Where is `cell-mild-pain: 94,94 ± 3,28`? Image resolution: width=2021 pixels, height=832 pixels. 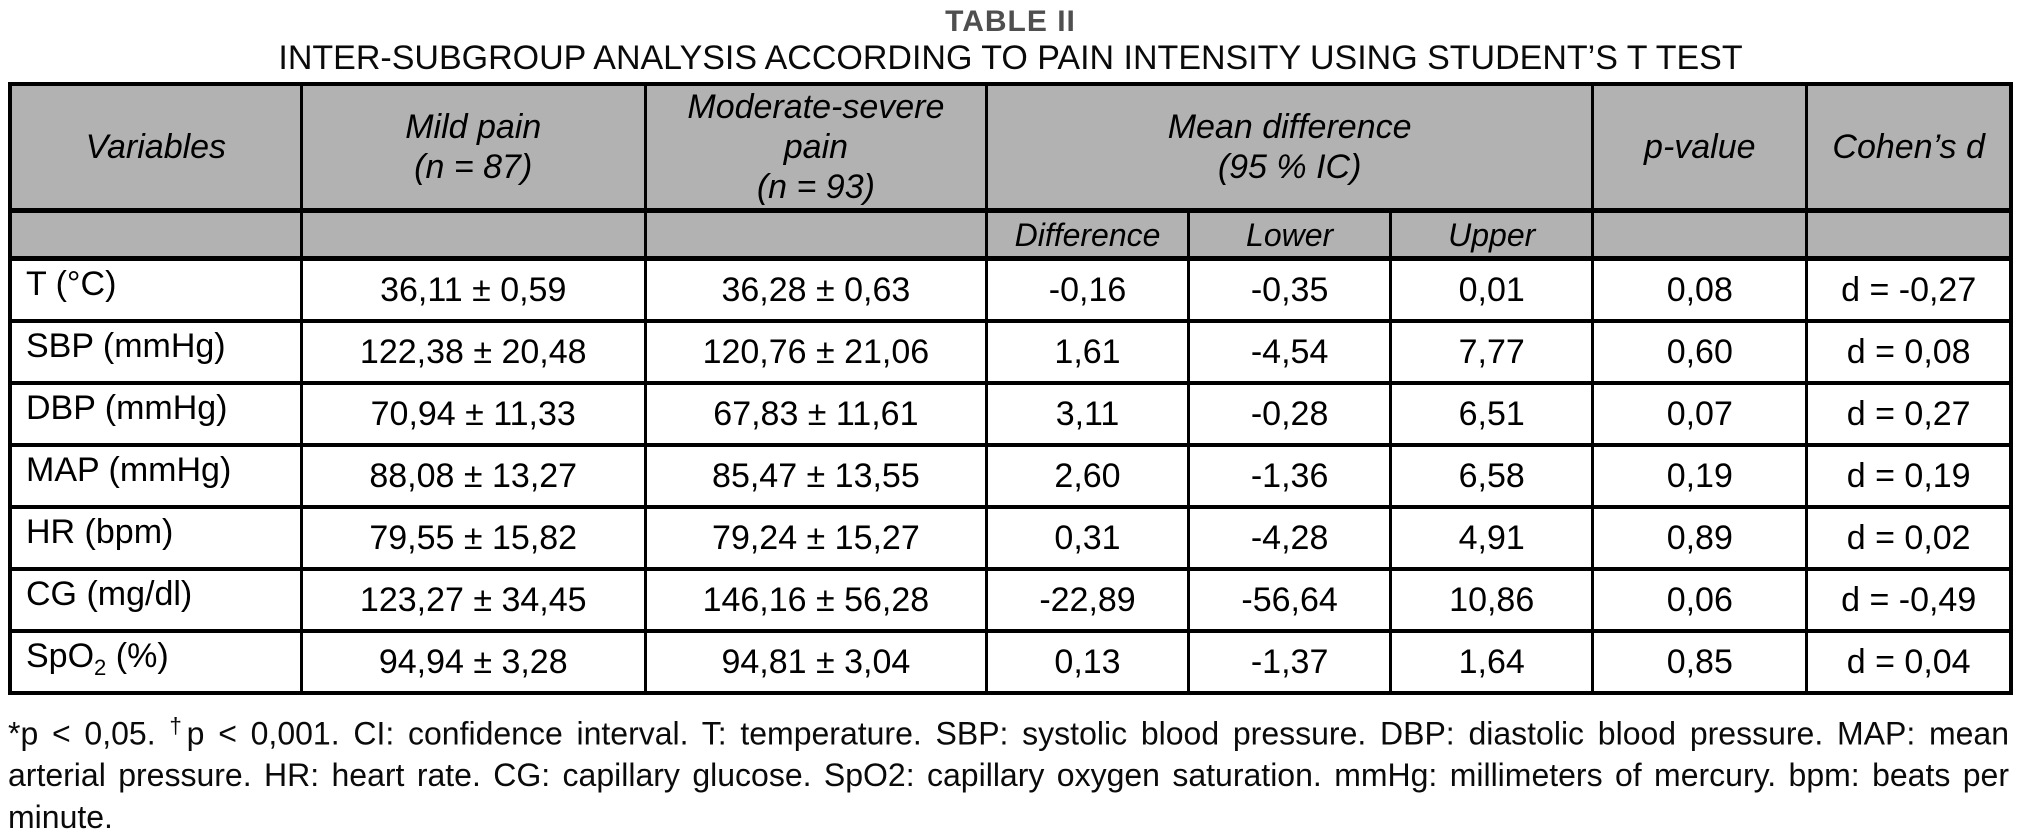
cell-mild-pain: 94,94 ± 3,28 is located at coordinates (473, 661).